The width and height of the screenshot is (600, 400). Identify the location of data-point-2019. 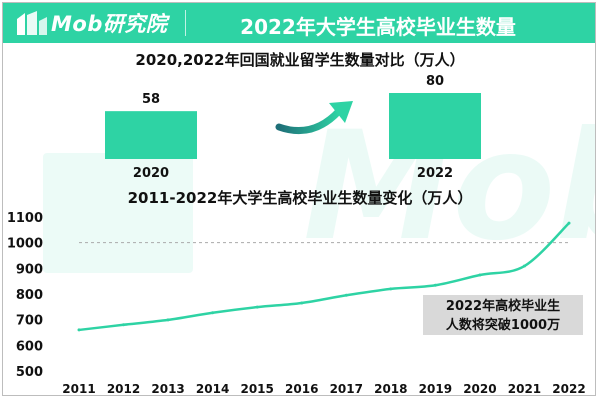
(435, 285).